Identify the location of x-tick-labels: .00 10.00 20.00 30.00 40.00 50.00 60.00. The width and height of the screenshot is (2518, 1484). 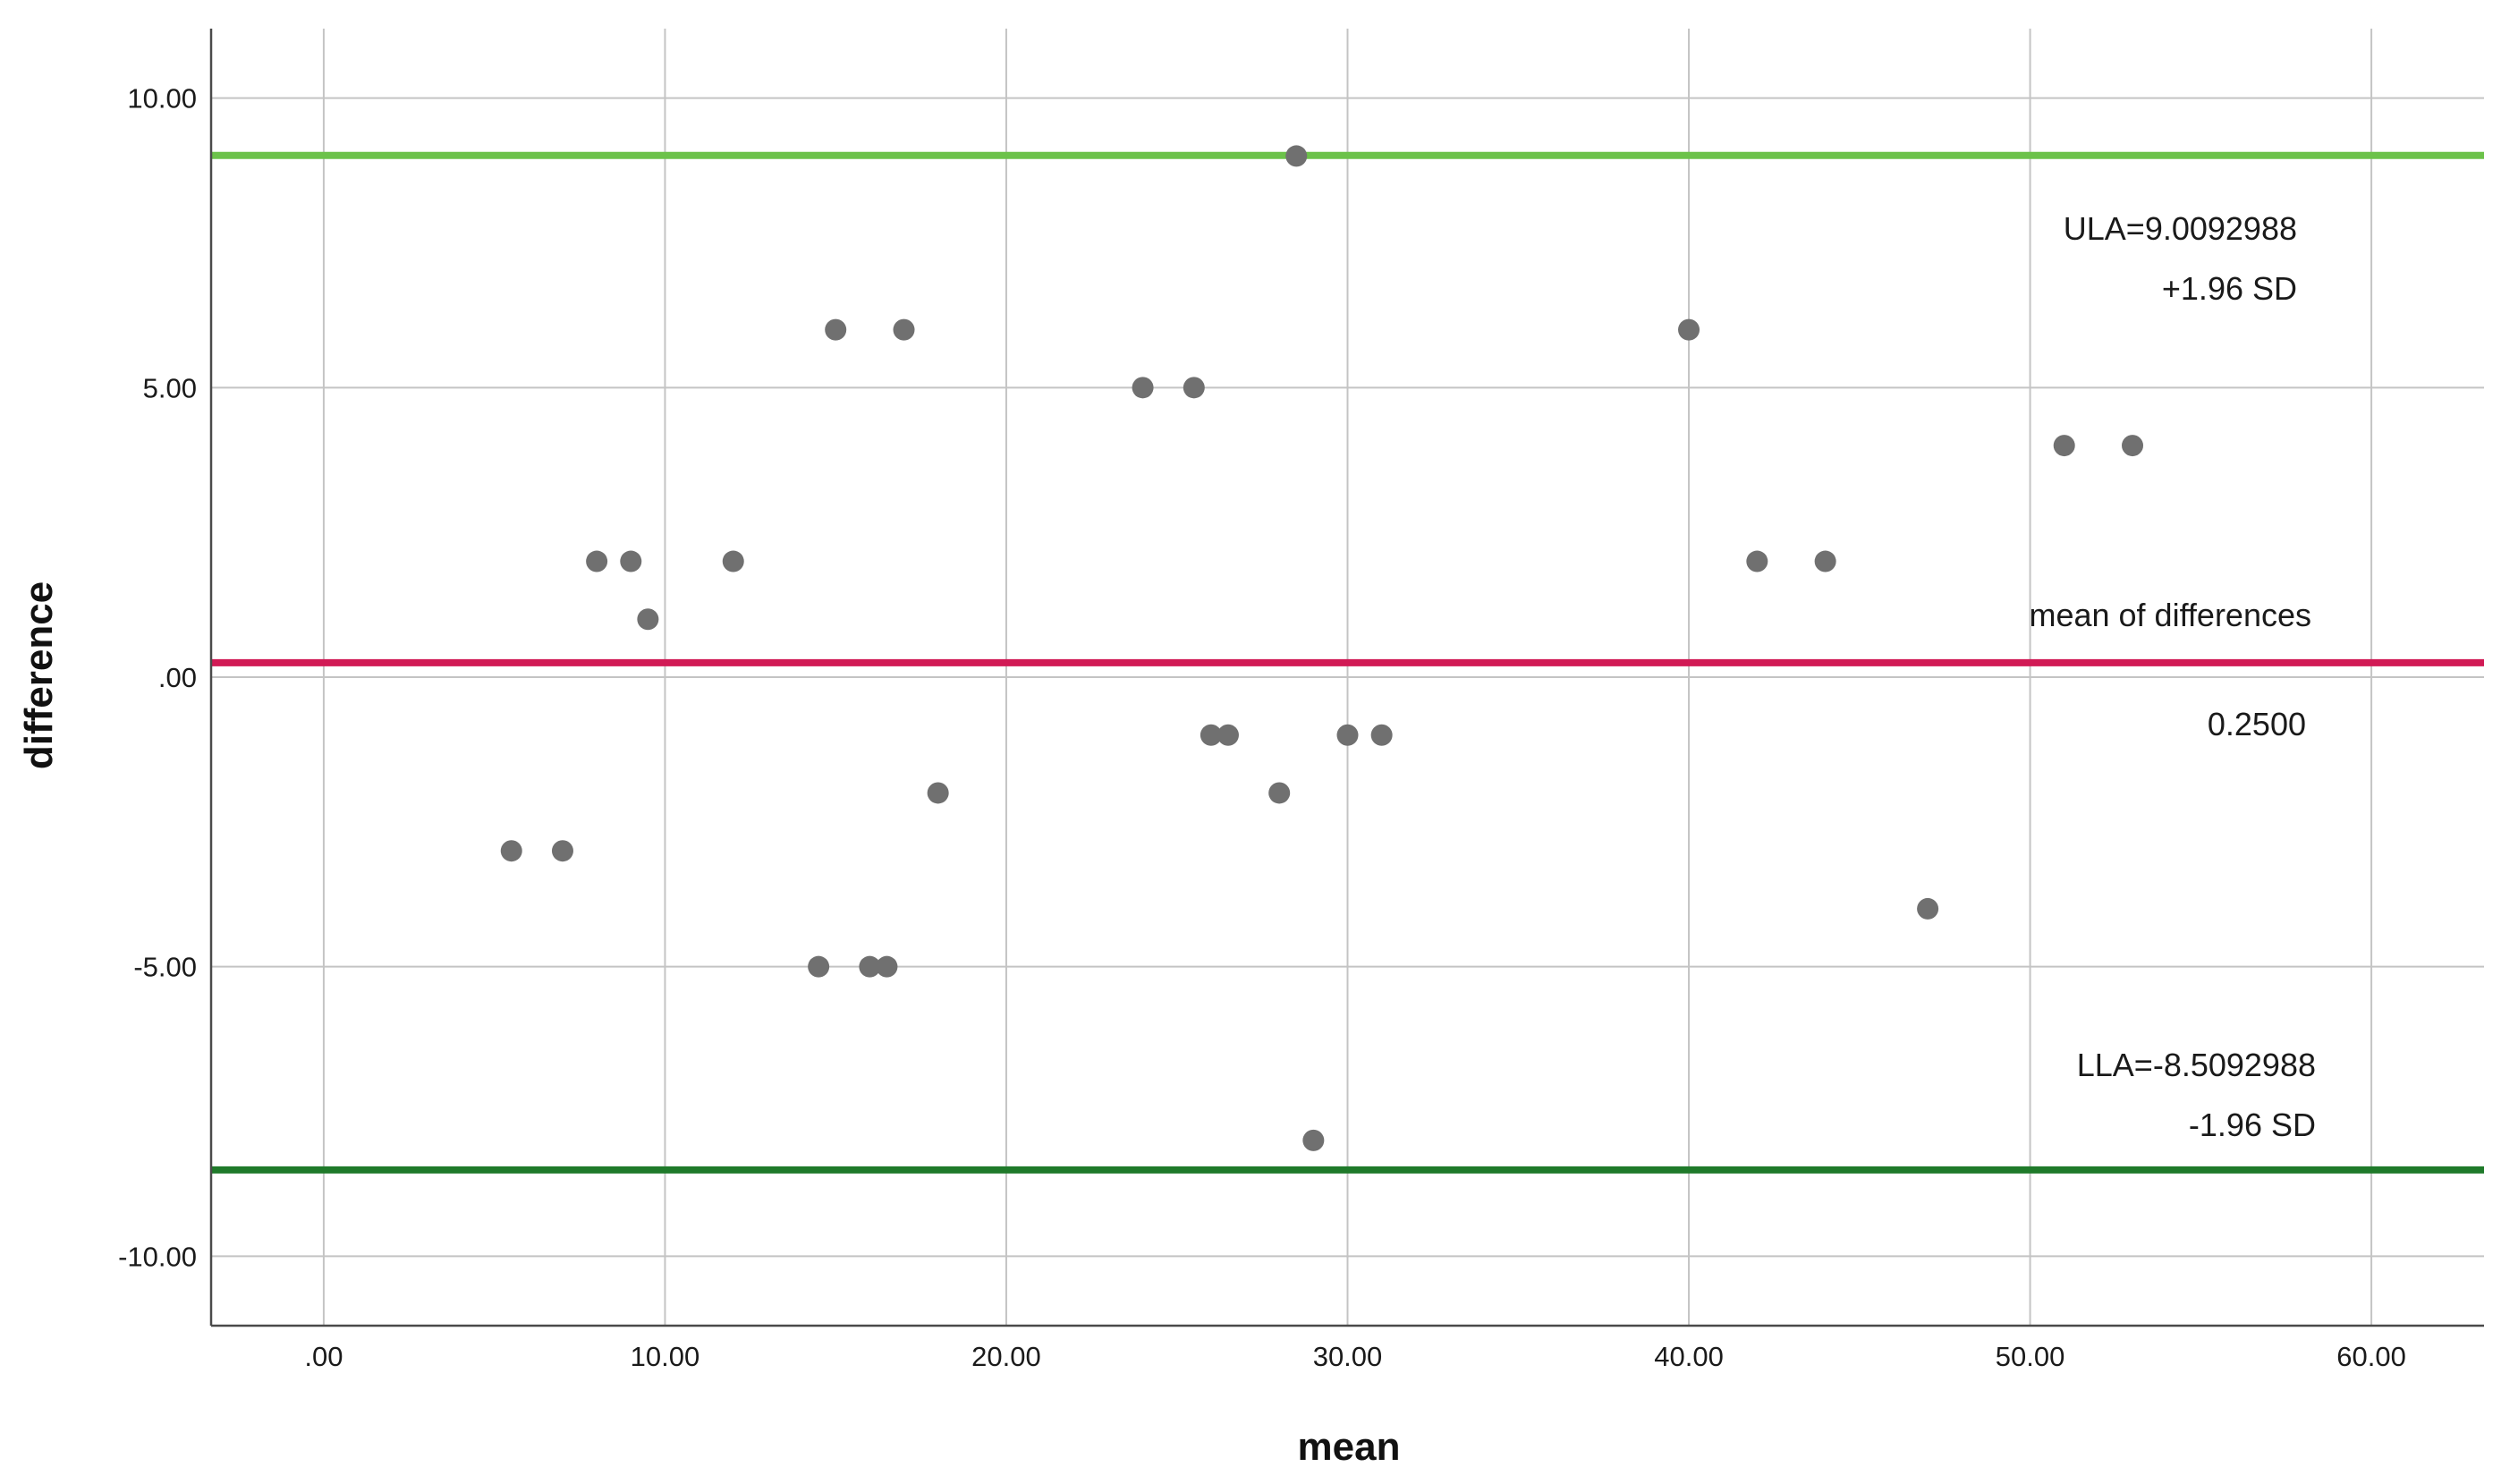
(1355, 1356).